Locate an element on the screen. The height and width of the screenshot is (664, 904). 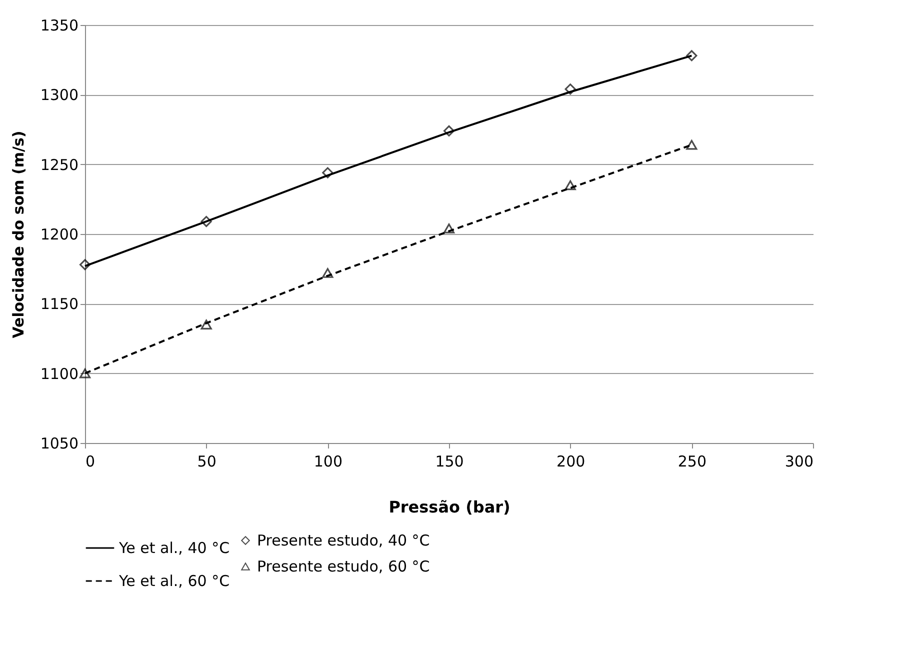
y-tick-label: 1200 is located at coordinates (59, 235).